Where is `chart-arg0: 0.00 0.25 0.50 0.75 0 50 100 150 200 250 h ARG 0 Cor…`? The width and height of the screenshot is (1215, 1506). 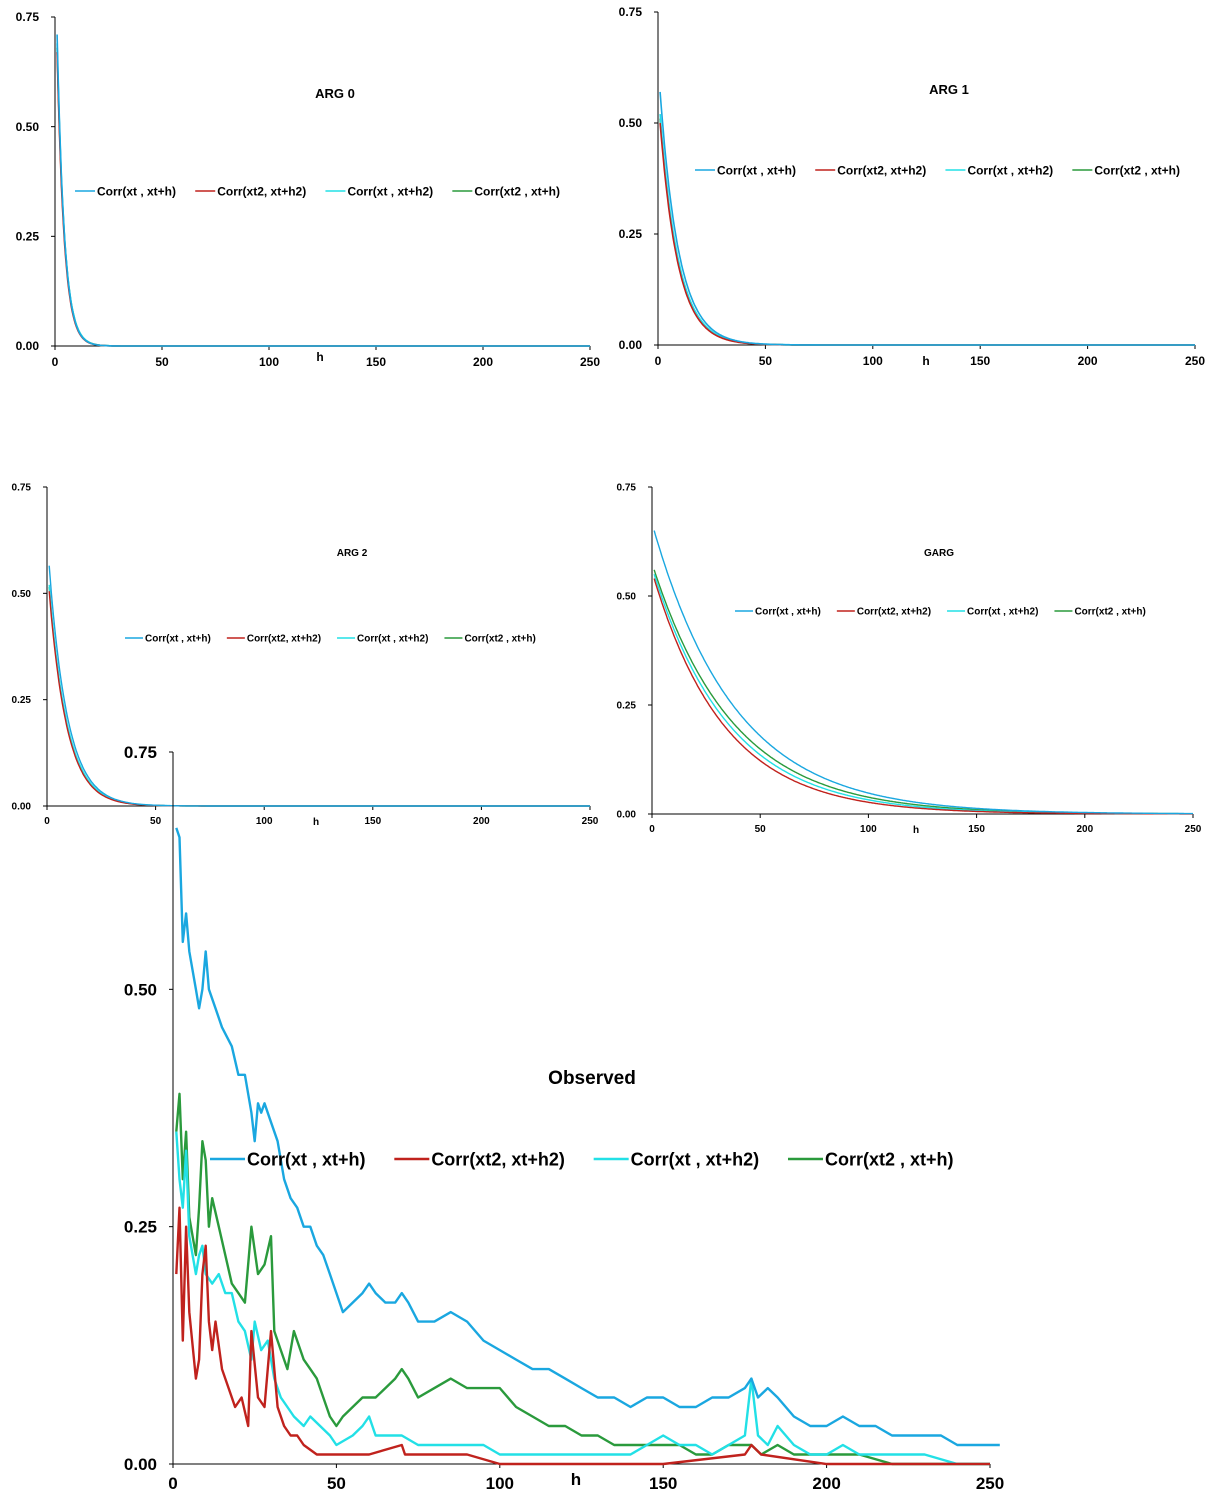 chart-arg0: 0.00 0.25 0.50 0.75 0 50 100 150 200 250 h ARG 0 Cor… is located at coordinates (308, 189).